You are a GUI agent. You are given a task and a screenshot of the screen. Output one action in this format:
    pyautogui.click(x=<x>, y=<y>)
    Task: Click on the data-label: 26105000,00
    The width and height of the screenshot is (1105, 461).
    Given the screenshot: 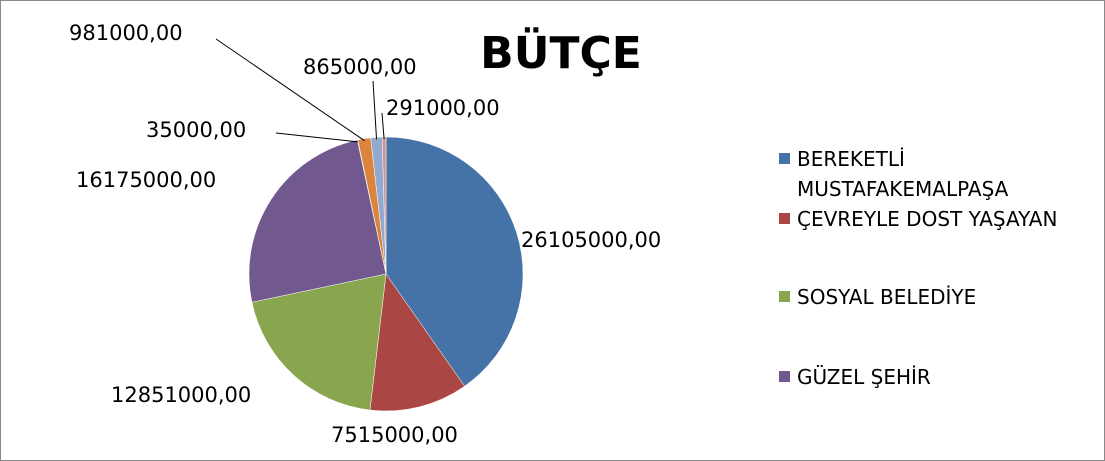 What is the action you would take?
    pyautogui.click(x=591, y=240)
    